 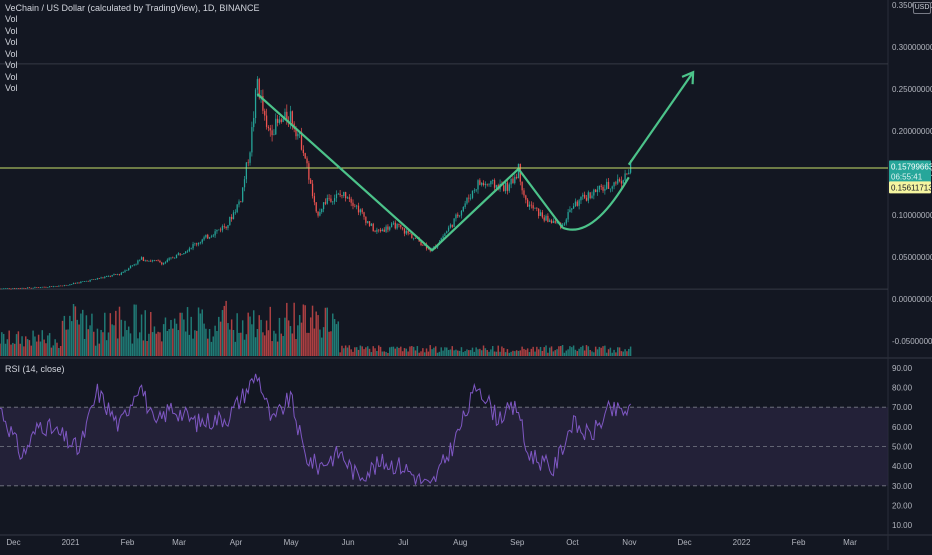 I want to click on arrow-line, so click(x=661, y=118).